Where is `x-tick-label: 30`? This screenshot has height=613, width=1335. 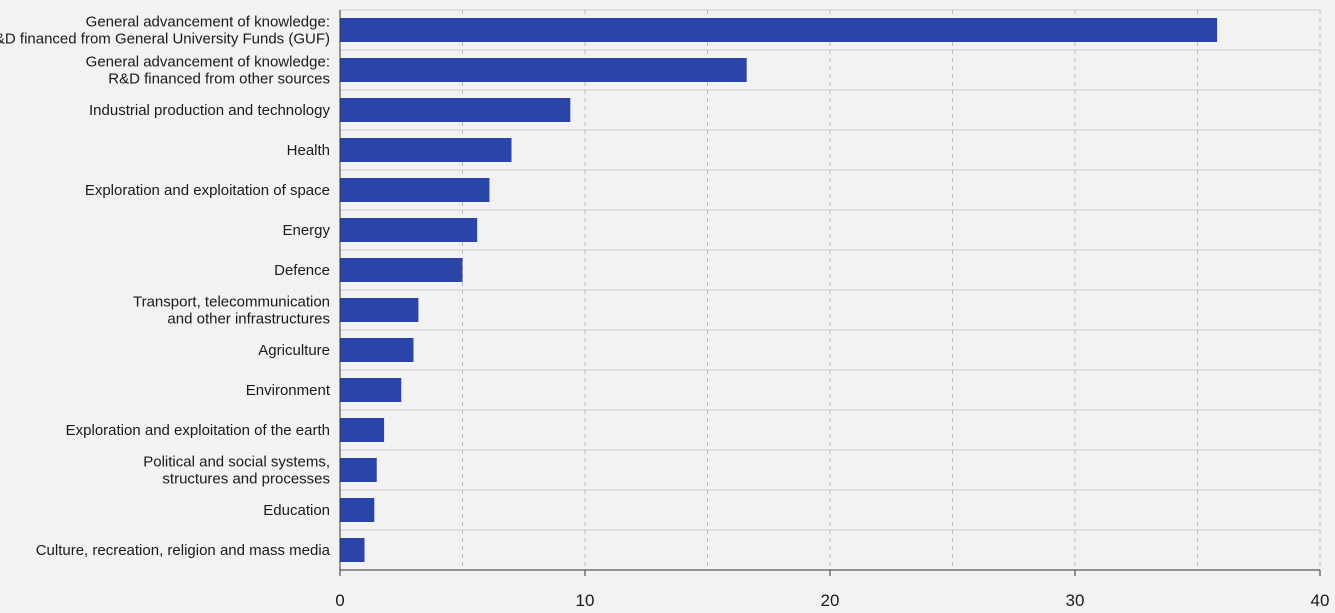 x-tick-label: 30 is located at coordinates (1075, 600).